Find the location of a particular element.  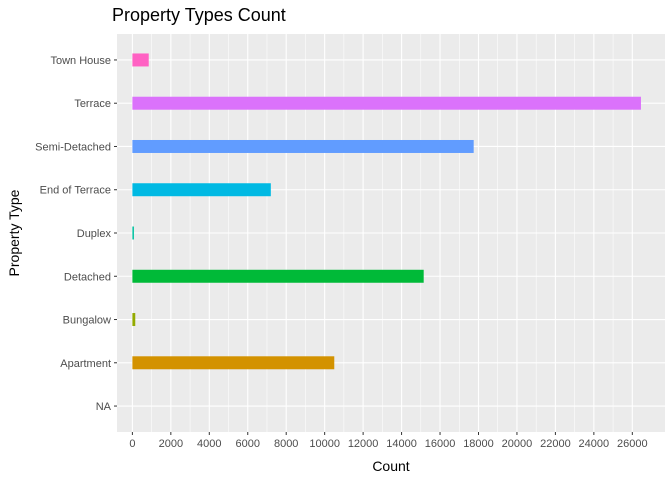

bar-terrace is located at coordinates (386, 103).